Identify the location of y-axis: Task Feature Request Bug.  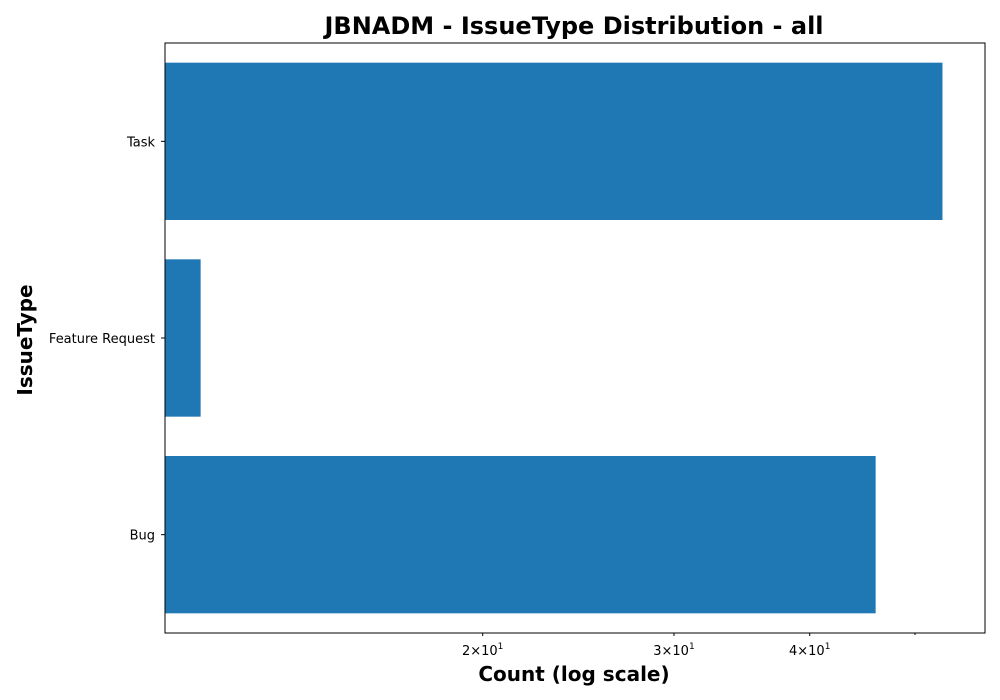
(107, 339).